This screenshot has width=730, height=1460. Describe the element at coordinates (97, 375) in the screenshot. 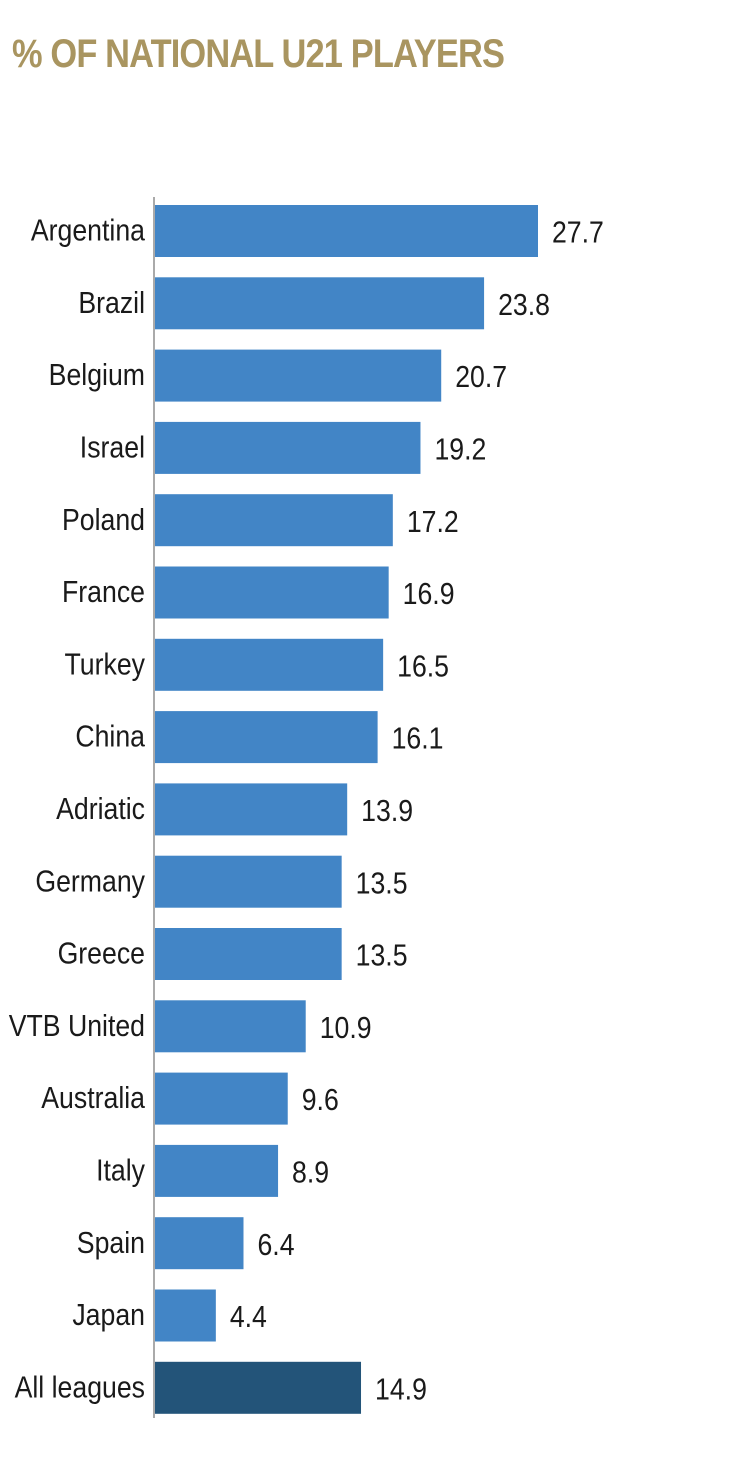

I see `category-label-belgium: Belgium` at that location.